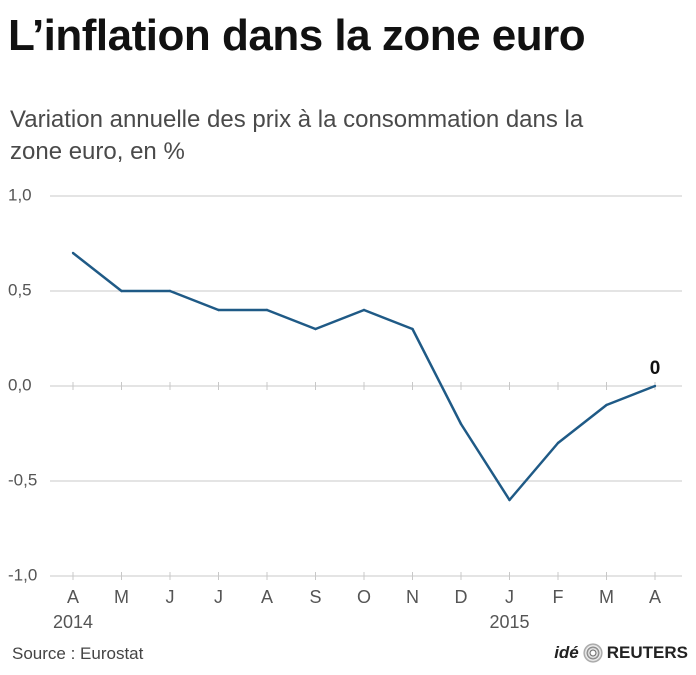 Image resolution: width=696 pixels, height=675 pixels. Describe the element at coordinates (22, 574) in the screenshot. I see `y-tick-label: -1,0` at that location.